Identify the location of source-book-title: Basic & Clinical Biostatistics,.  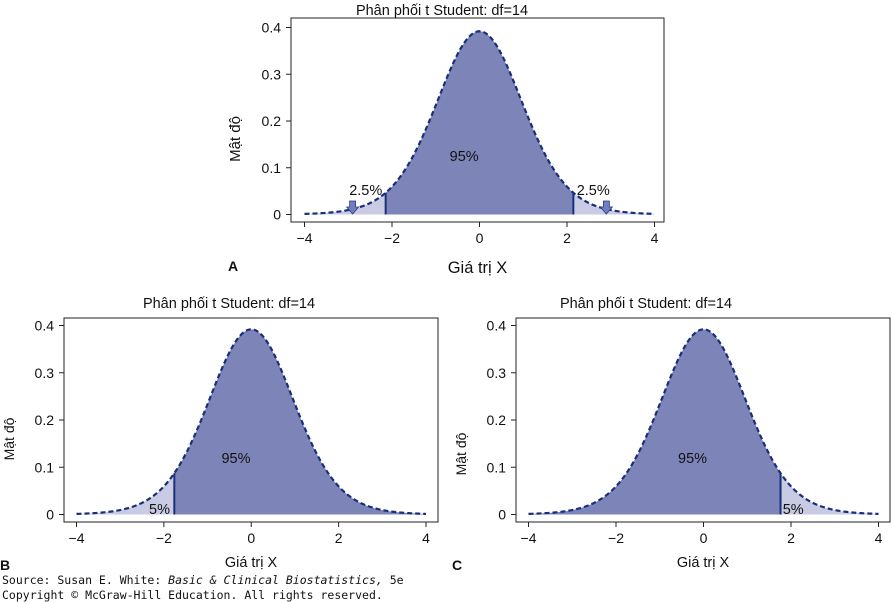
(275, 580).